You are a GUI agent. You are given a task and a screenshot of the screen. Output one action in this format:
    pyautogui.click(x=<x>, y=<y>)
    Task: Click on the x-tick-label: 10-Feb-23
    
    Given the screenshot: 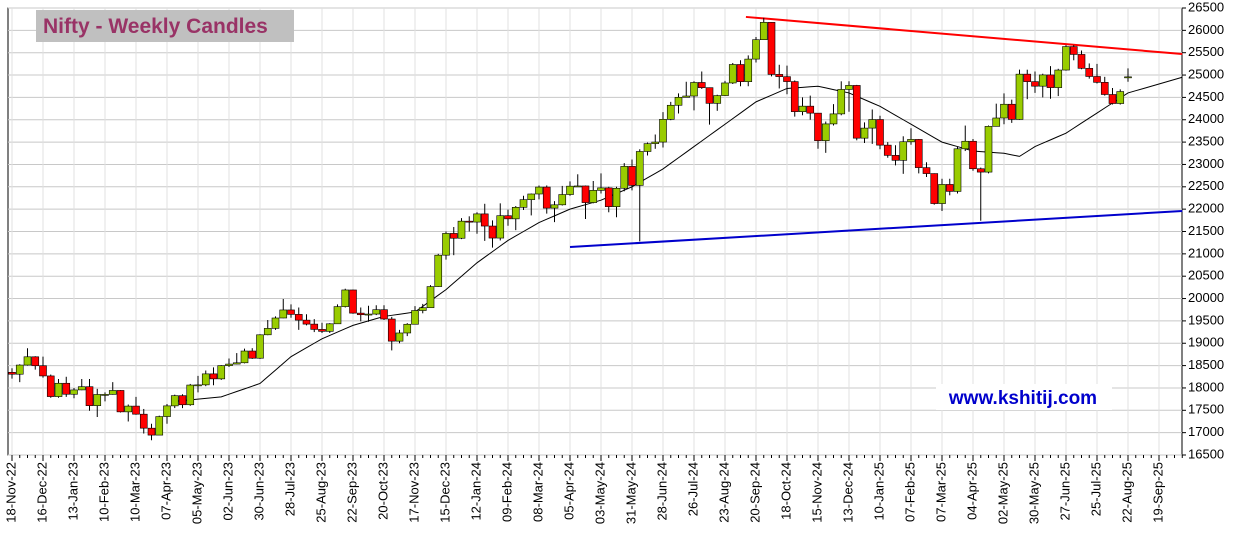 What is the action you would take?
    pyautogui.click(x=103, y=492)
    